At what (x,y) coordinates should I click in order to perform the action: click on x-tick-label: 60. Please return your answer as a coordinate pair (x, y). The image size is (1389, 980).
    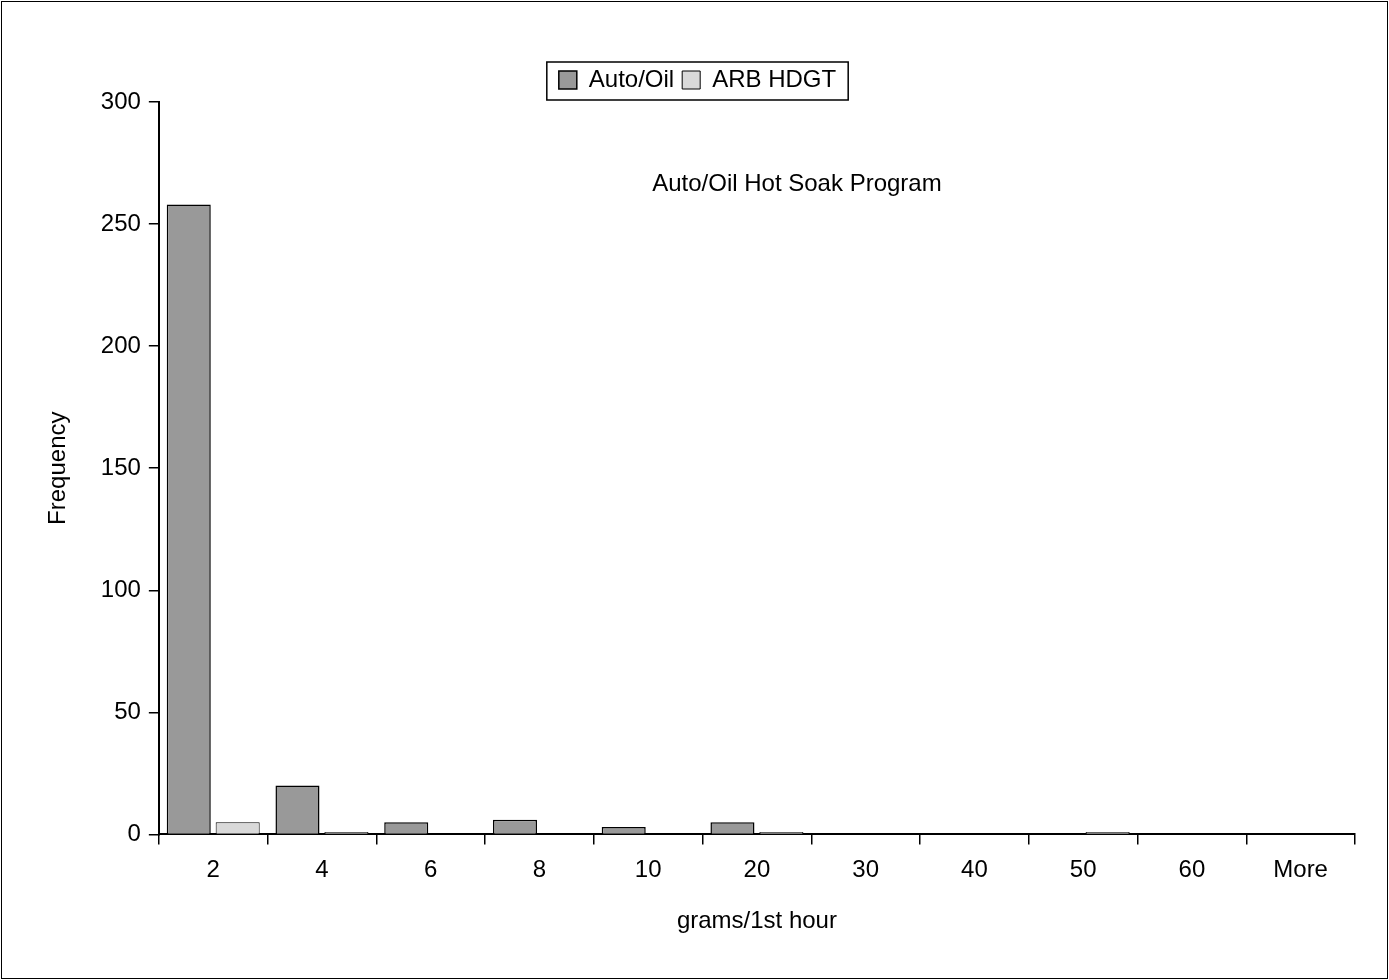
    Looking at the image, I should click on (1192, 869).